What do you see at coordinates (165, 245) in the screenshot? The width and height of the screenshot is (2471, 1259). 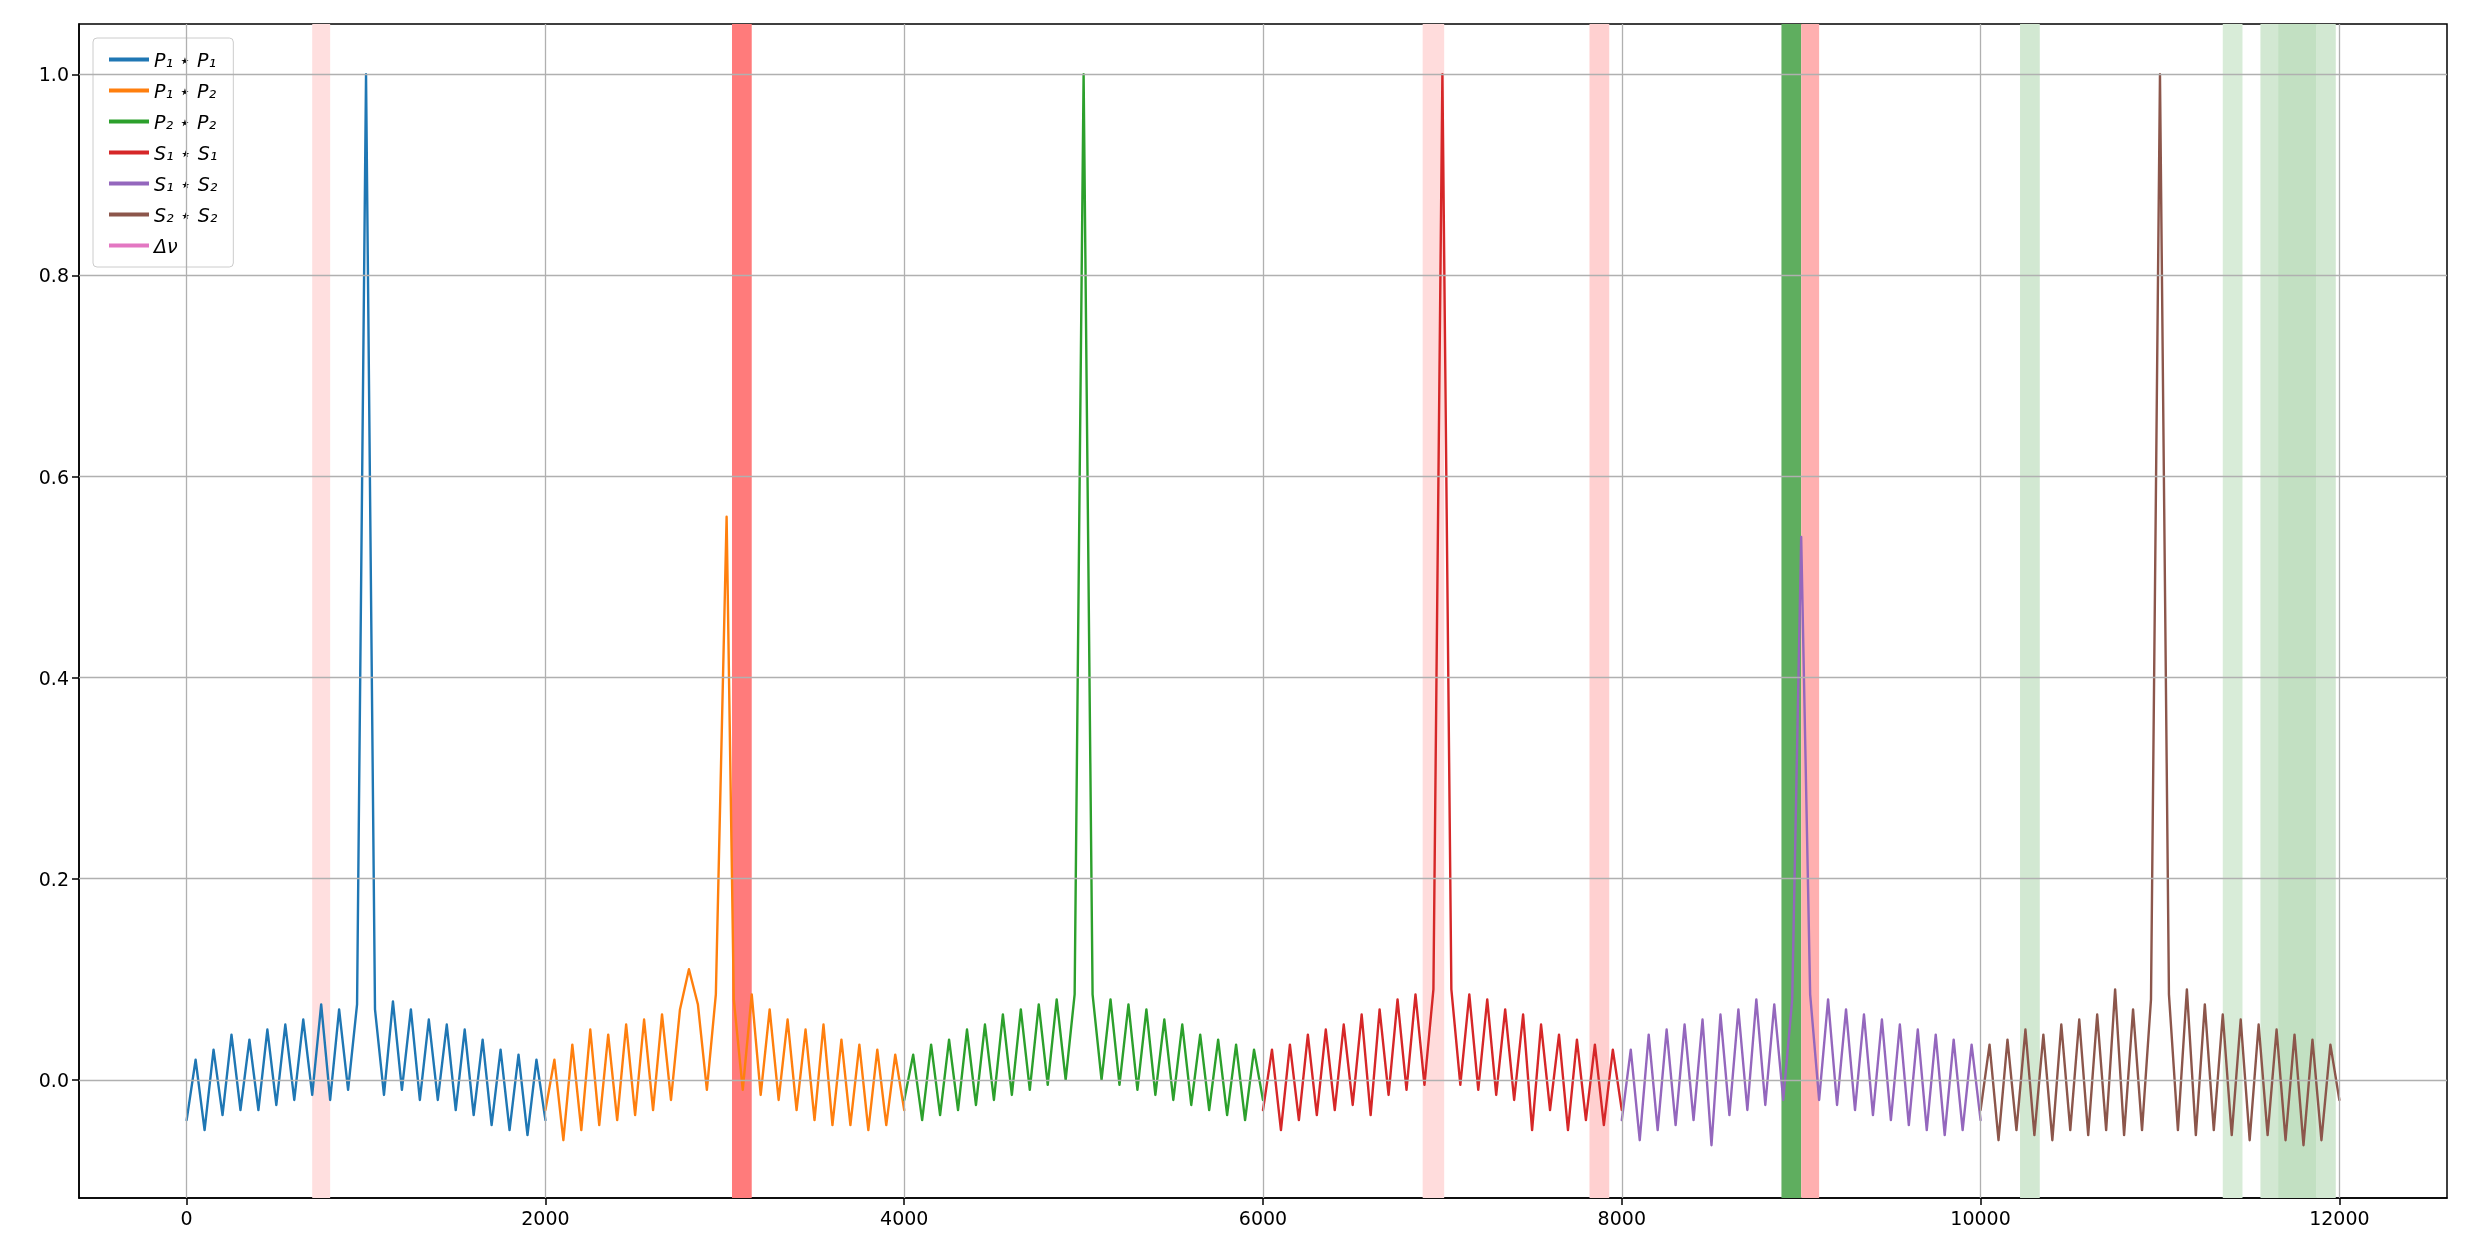 I see `legend-label: Δν` at bounding box center [165, 245].